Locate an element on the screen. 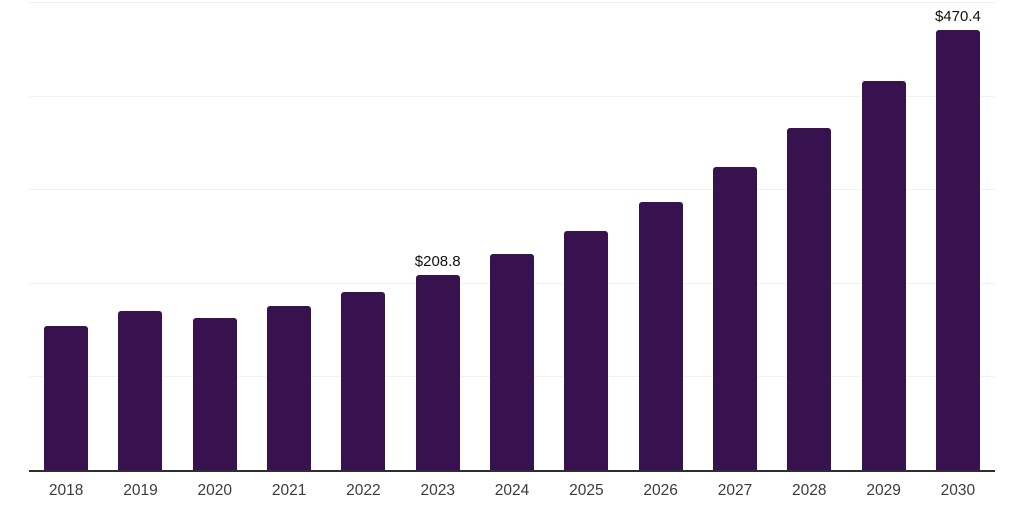 This screenshot has height=512, width=1024. x-axis-tick-label: 2019 is located at coordinates (140, 490).